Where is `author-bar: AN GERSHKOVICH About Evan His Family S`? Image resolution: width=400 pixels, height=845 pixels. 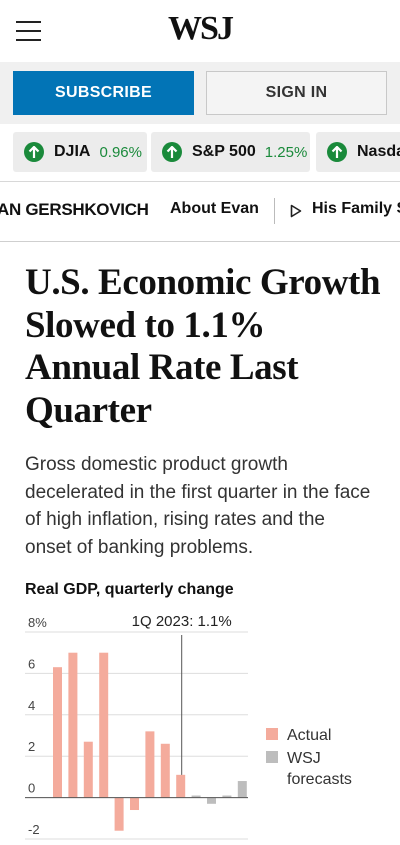 author-bar: AN GERSHKOVICH About Evan His Family S is located at coordinates (200, 211).